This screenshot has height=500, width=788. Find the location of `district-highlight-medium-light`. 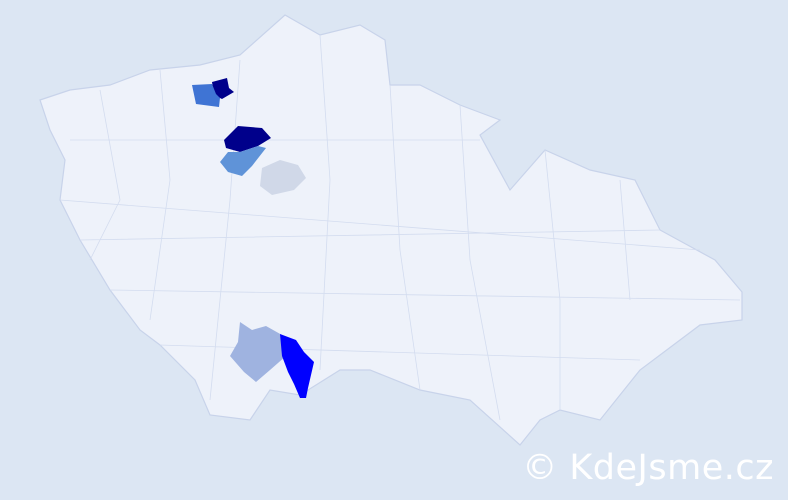

district-highlight-medium-light is located at coordinates (243, 161).